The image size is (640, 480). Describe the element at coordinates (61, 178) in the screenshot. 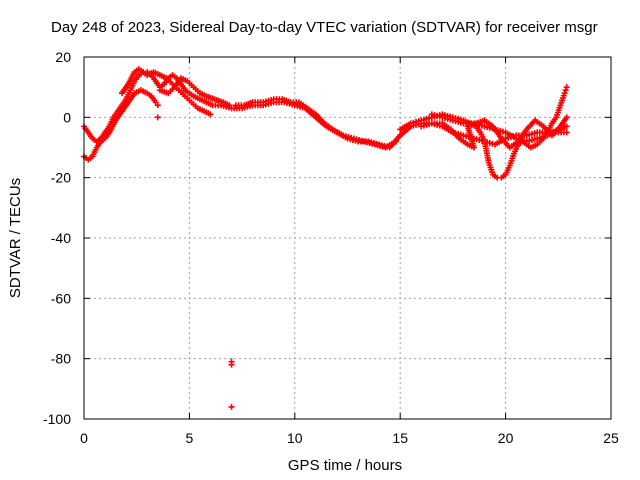

I see `y-tick-label: -20` at that location.